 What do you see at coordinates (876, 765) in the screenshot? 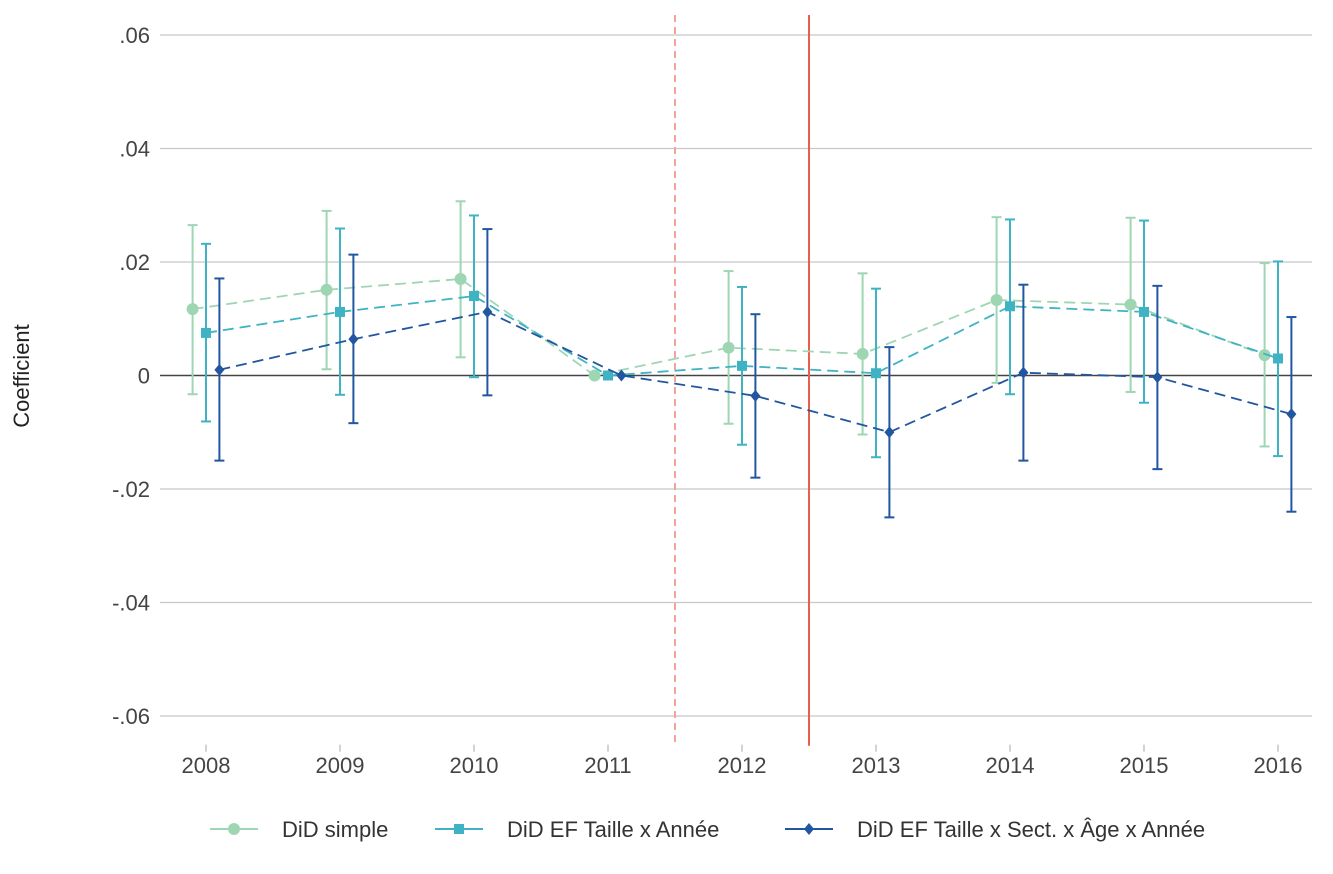
I see `x-tick-label: 2013` at bounding box center [876, 765].